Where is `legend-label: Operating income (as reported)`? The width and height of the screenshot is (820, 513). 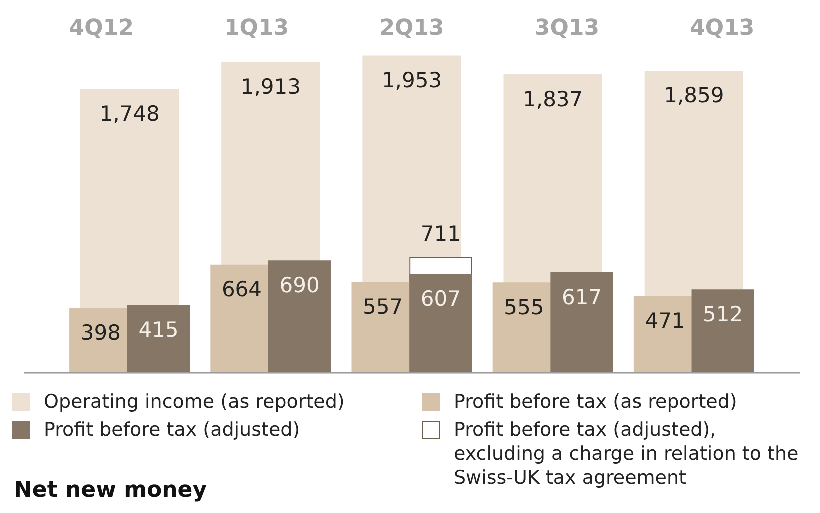
legend-label: Operating income (as reported) is located at coordinates (194, 402).